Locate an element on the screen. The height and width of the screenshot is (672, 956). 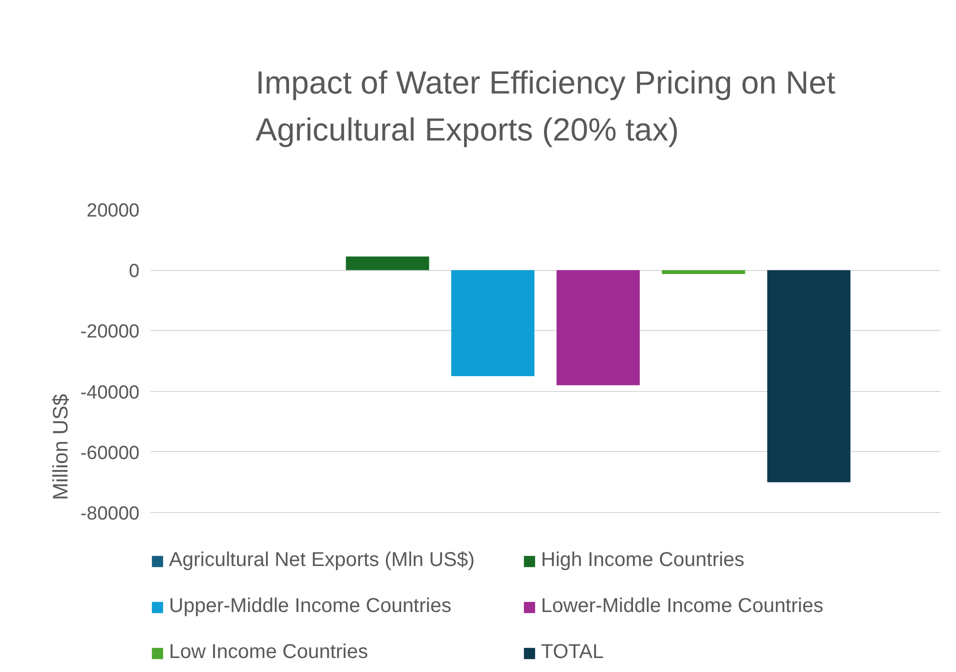
legend-label: Low Income Countries is located at coordinates (269, 652).